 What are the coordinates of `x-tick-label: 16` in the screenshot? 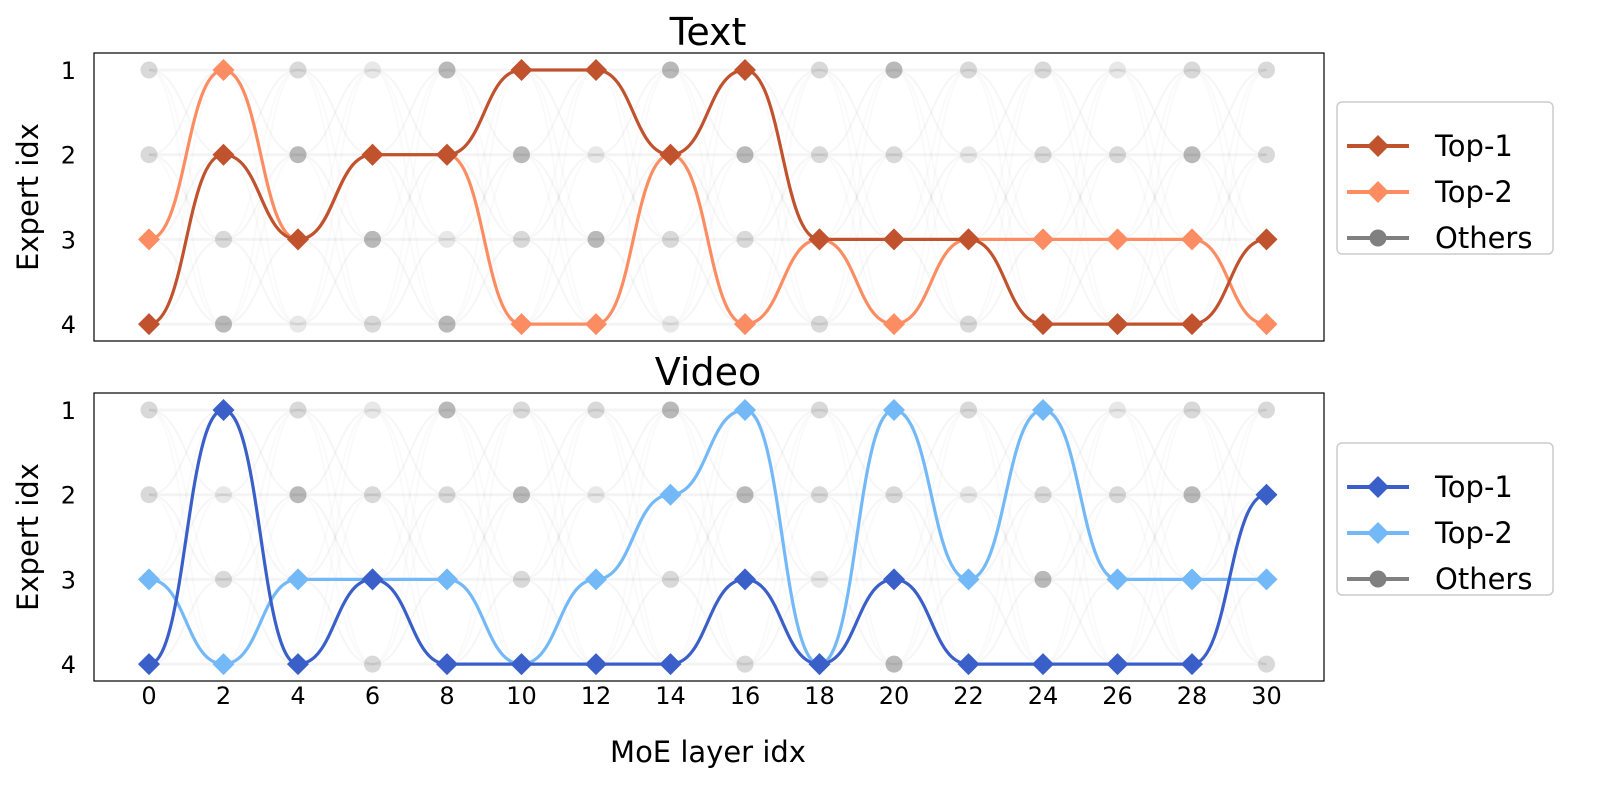 It's located at (745, 696).